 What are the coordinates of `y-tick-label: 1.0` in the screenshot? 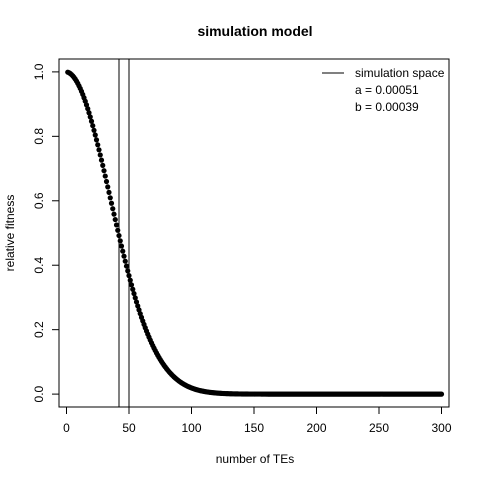 It's located at (39, 71).